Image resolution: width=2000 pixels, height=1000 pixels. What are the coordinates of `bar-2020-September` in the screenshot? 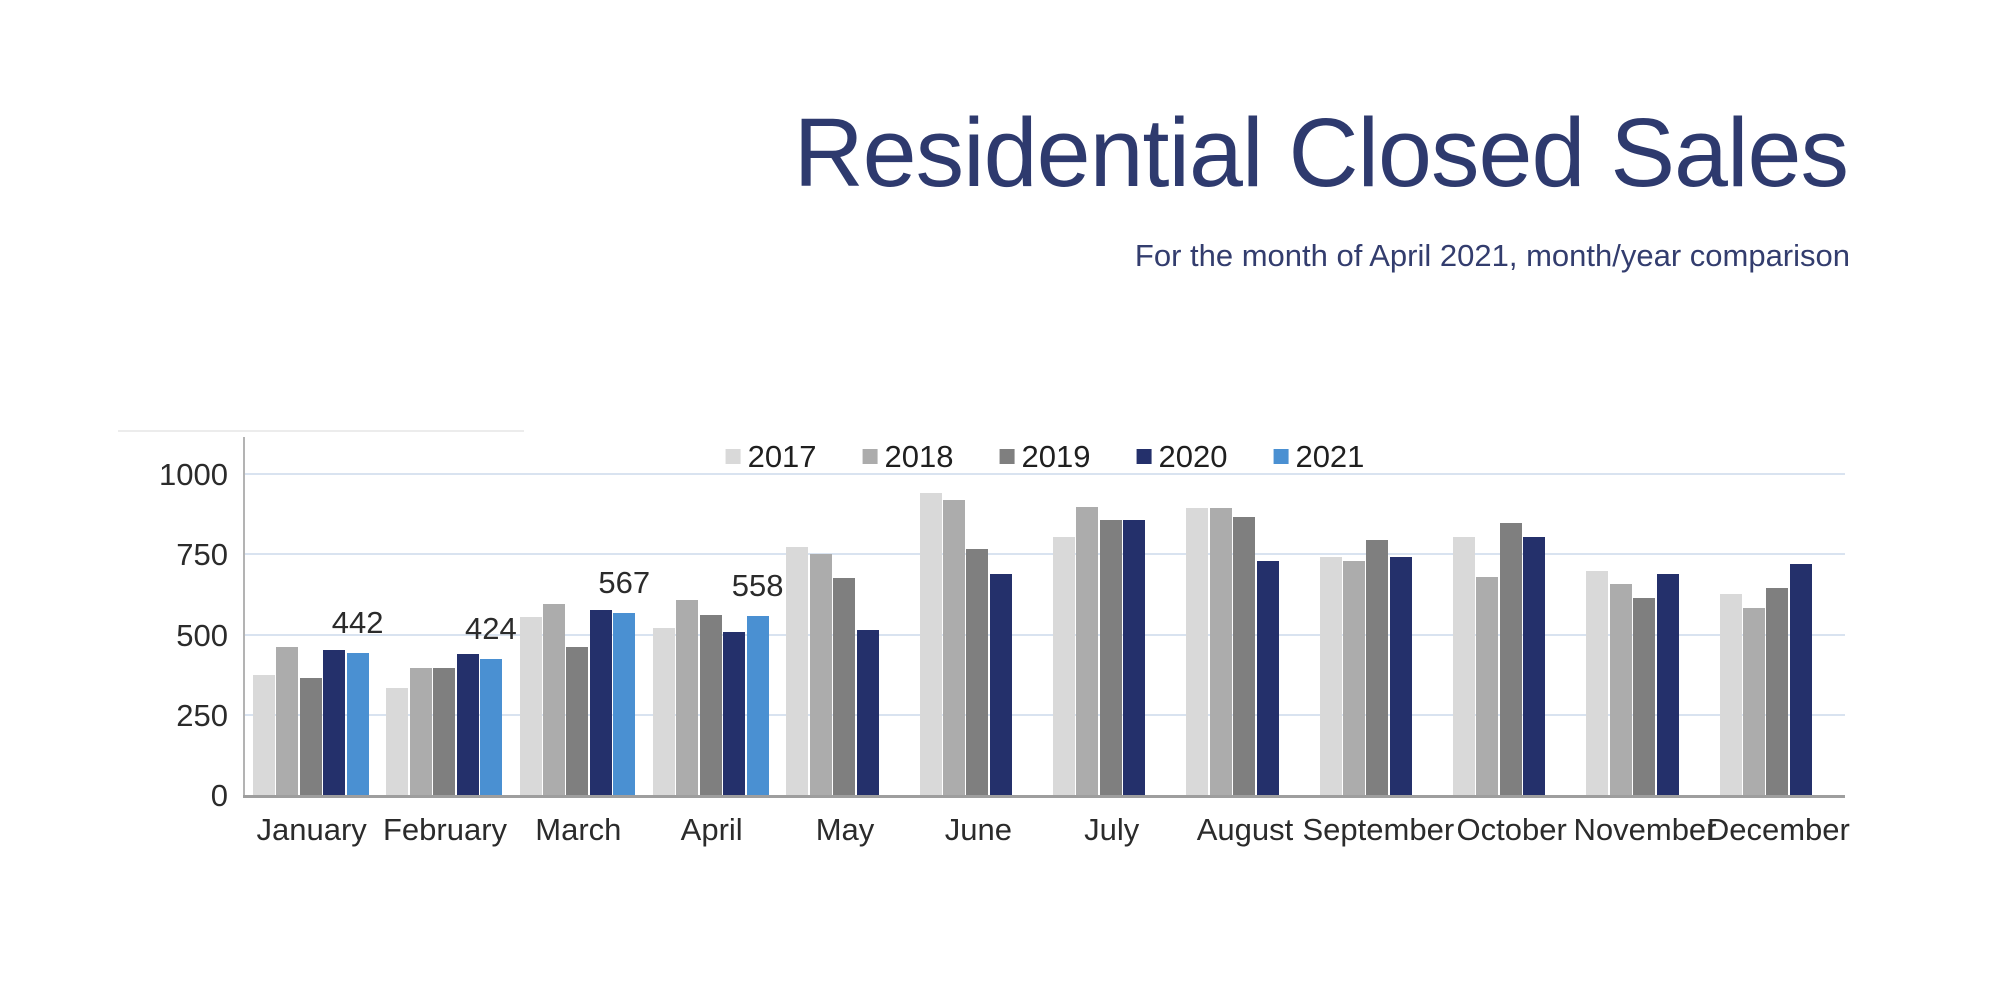 It's located at (1400, 676).